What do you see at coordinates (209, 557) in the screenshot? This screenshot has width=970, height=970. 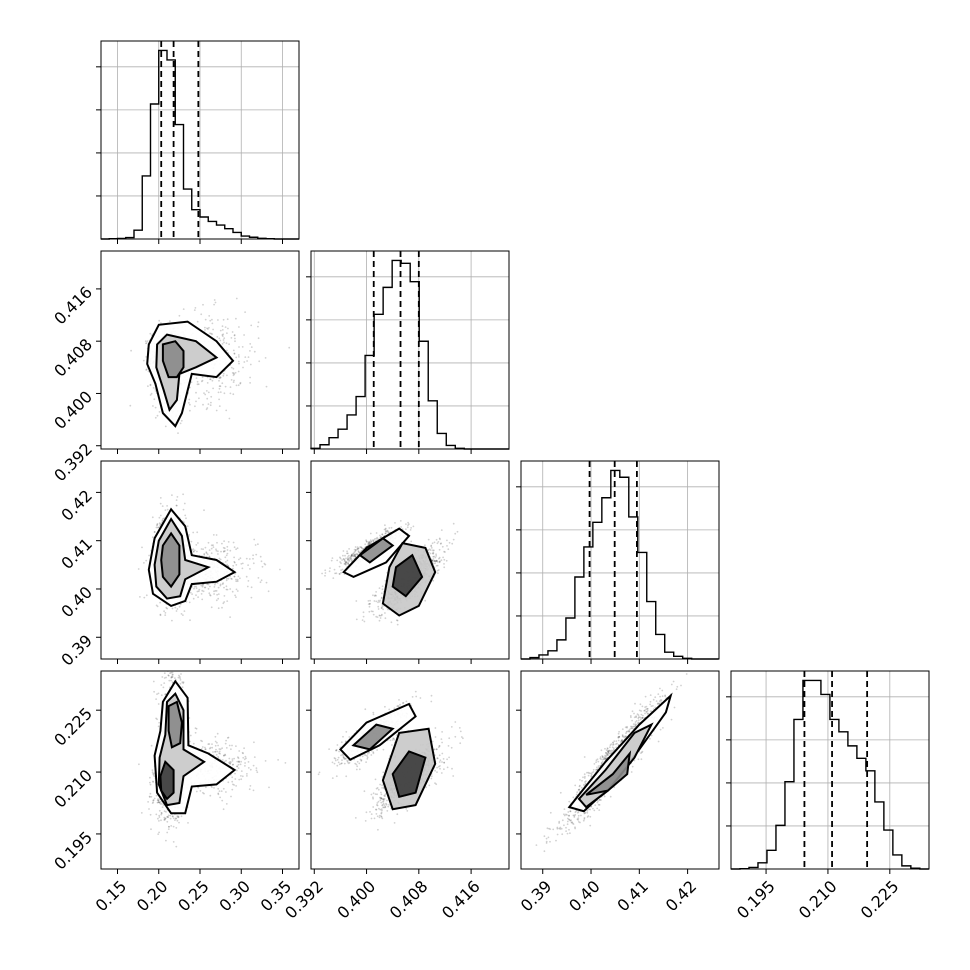 I see `panel-content` at bounding box center [209, 557].